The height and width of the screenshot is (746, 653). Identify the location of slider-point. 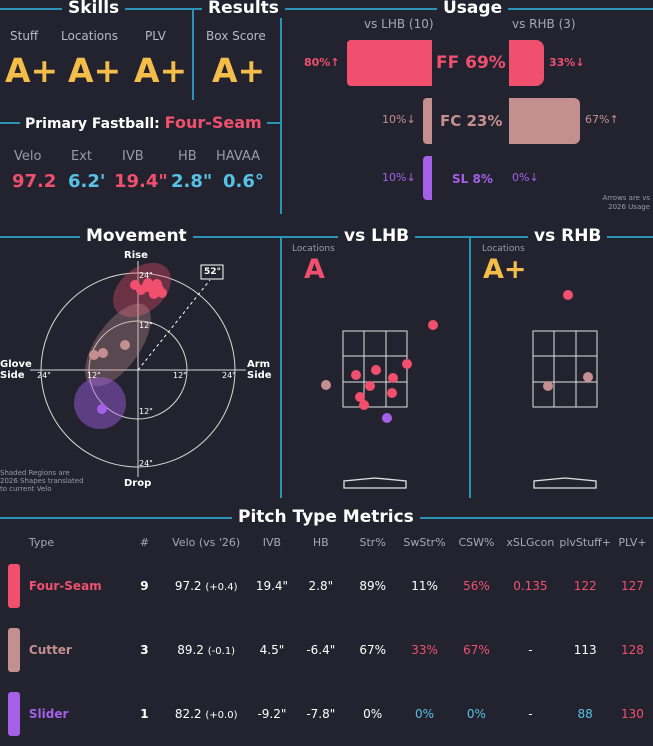
(102, 409).